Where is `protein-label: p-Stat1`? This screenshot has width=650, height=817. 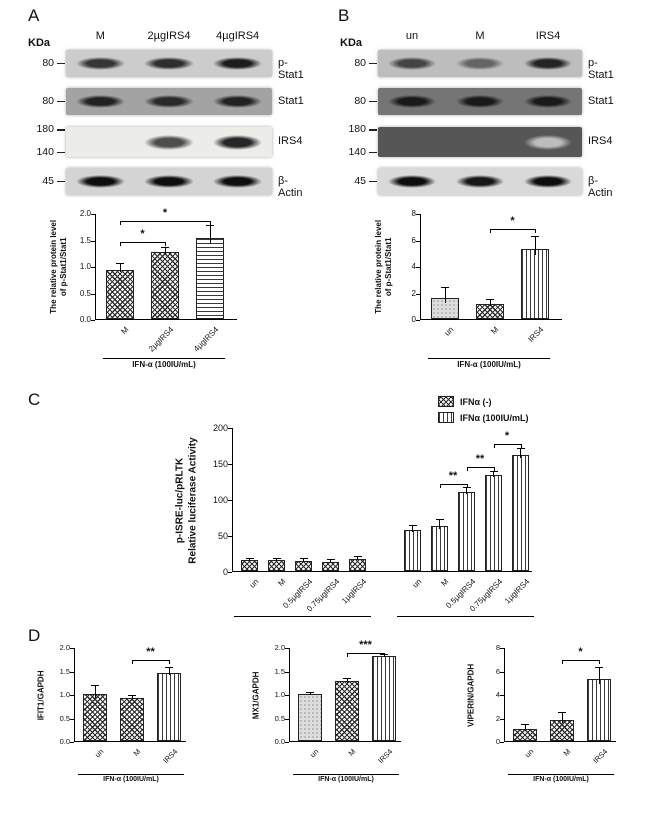
protein-label: p-Stat1 is located at coordinates (291, 68).